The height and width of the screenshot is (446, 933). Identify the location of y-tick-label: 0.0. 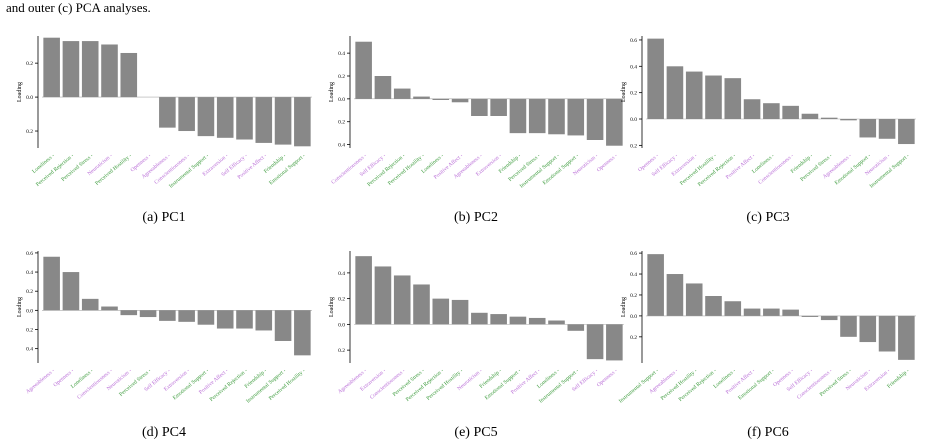
(29, 98).